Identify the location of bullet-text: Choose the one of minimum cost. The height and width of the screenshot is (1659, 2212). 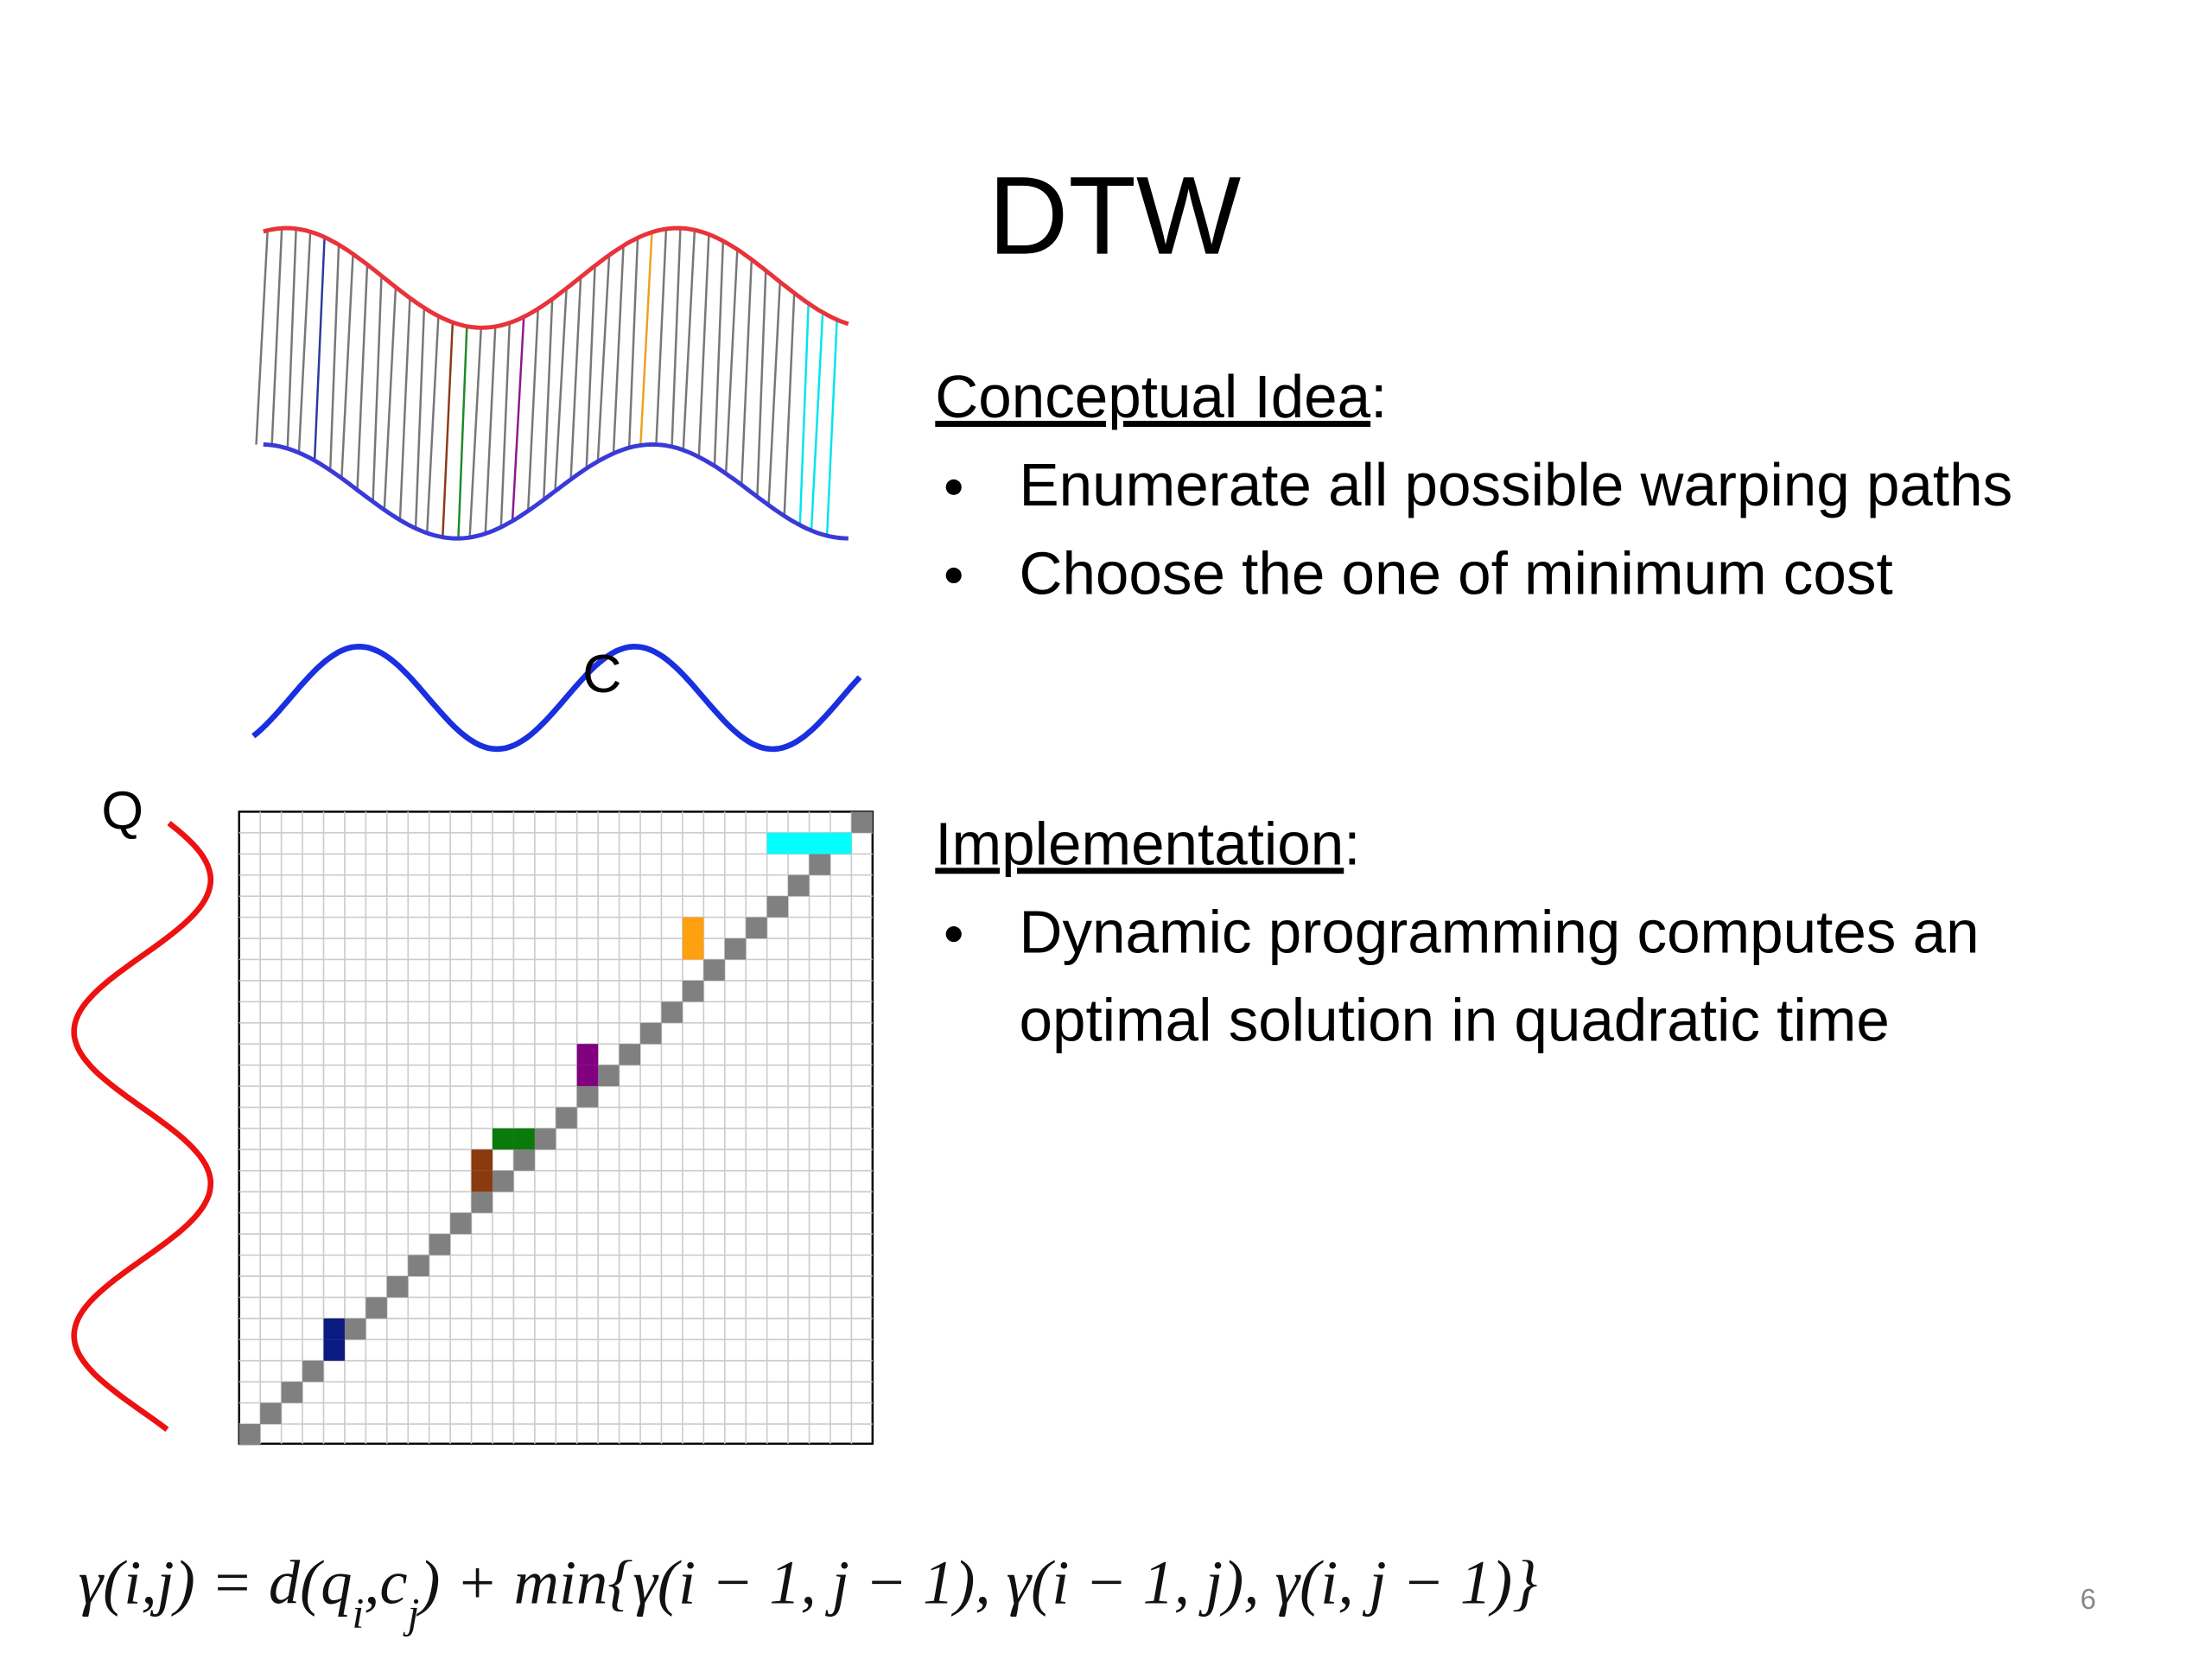
(1456, 573).